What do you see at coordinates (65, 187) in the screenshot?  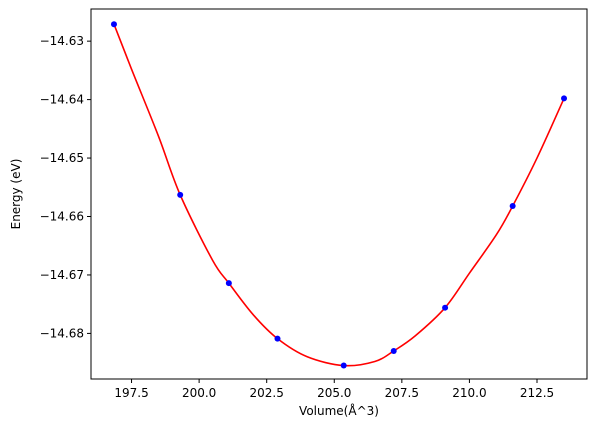 I see `y-axis-ticks: −14.63 −14.64 −14.65 −14.66 −14.67 −14.68` at bounding box center [65, 187].